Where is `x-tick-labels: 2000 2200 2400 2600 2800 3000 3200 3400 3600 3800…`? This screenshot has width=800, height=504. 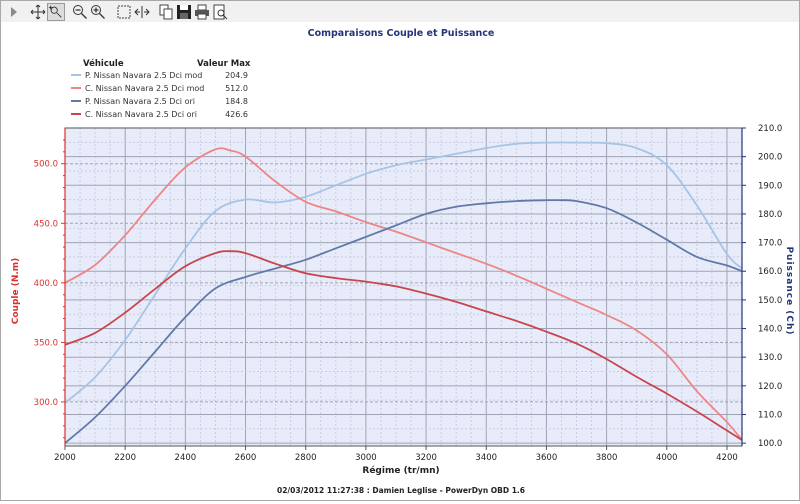
x-tick-labels: 2000 2200 2400 2600 2800 3000 3200 3400 3600 3800… is located at coordinates (396, 458).